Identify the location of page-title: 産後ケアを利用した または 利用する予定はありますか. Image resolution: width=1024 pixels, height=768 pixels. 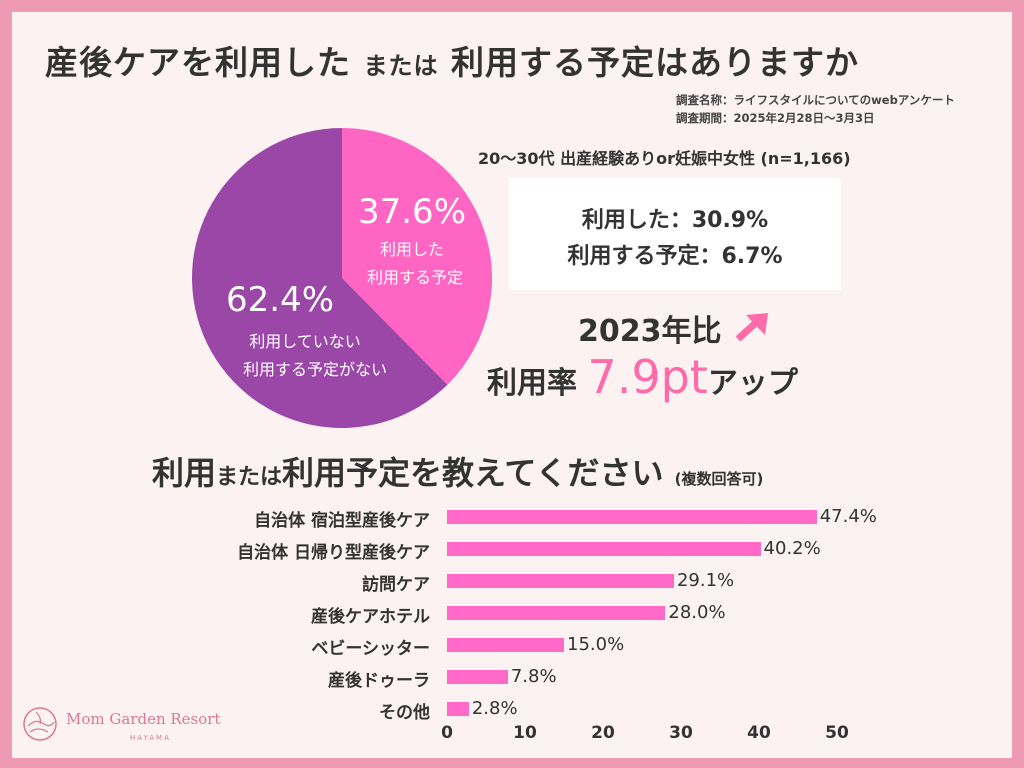
(452, 60).